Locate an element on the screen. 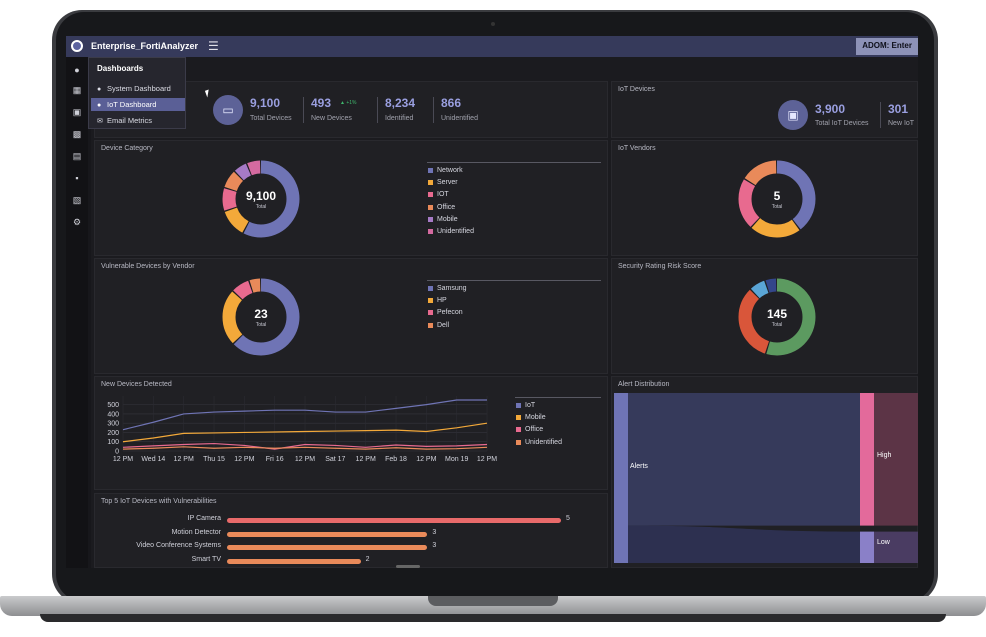 The image size is (986, 637). log-icon: ▤ is located at coordinates (77, 156).